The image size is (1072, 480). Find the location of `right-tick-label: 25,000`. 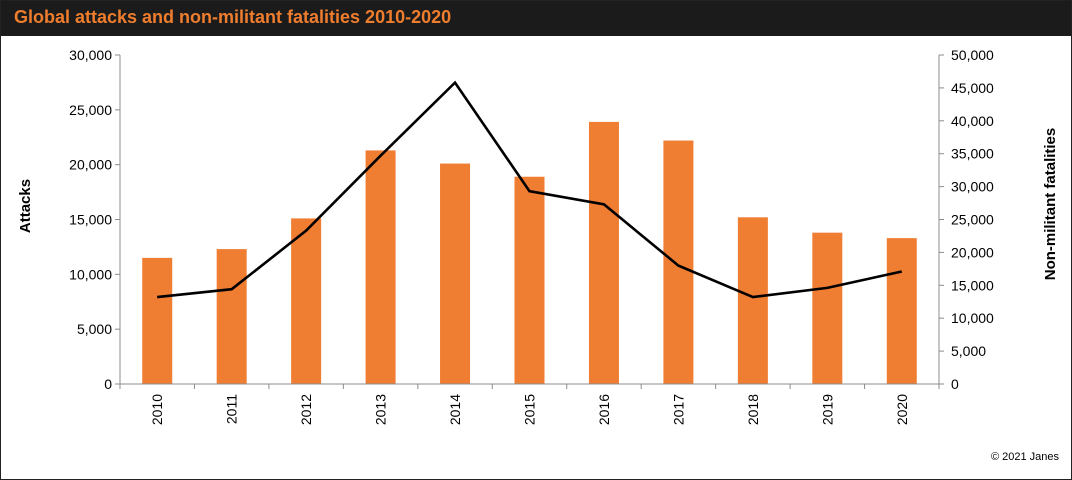

right-tick-label: 25,000 is located at coordinates (972, 220).